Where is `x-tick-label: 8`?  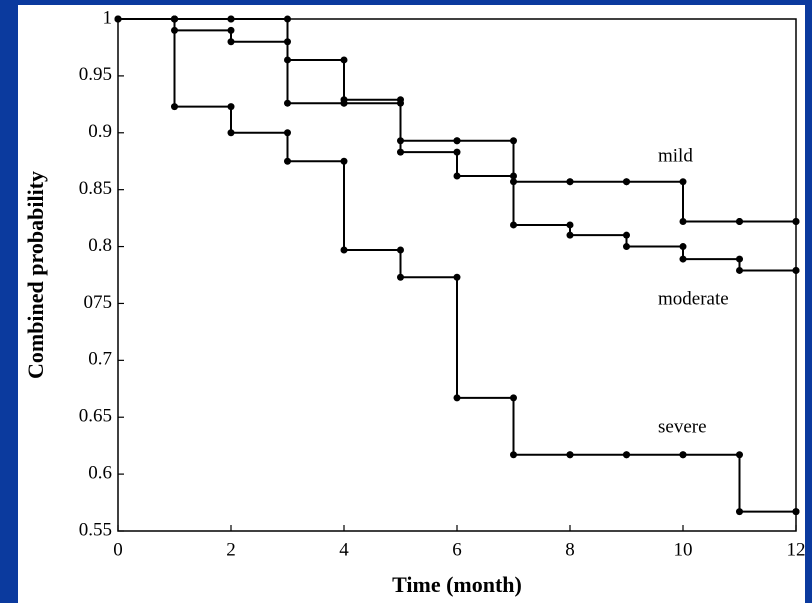 x-tick-label: 8 is located at coordinates (570, 549).